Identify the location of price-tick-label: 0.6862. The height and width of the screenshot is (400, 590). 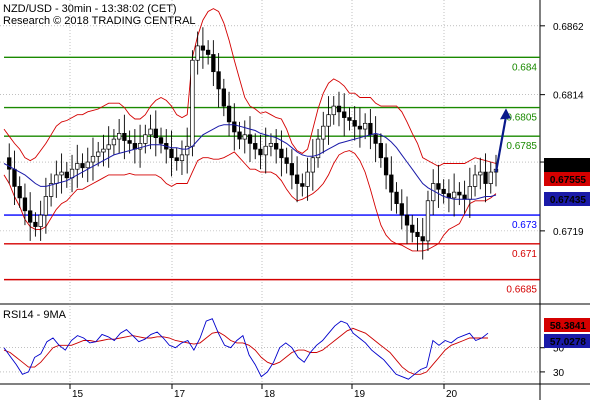
(568, 27).